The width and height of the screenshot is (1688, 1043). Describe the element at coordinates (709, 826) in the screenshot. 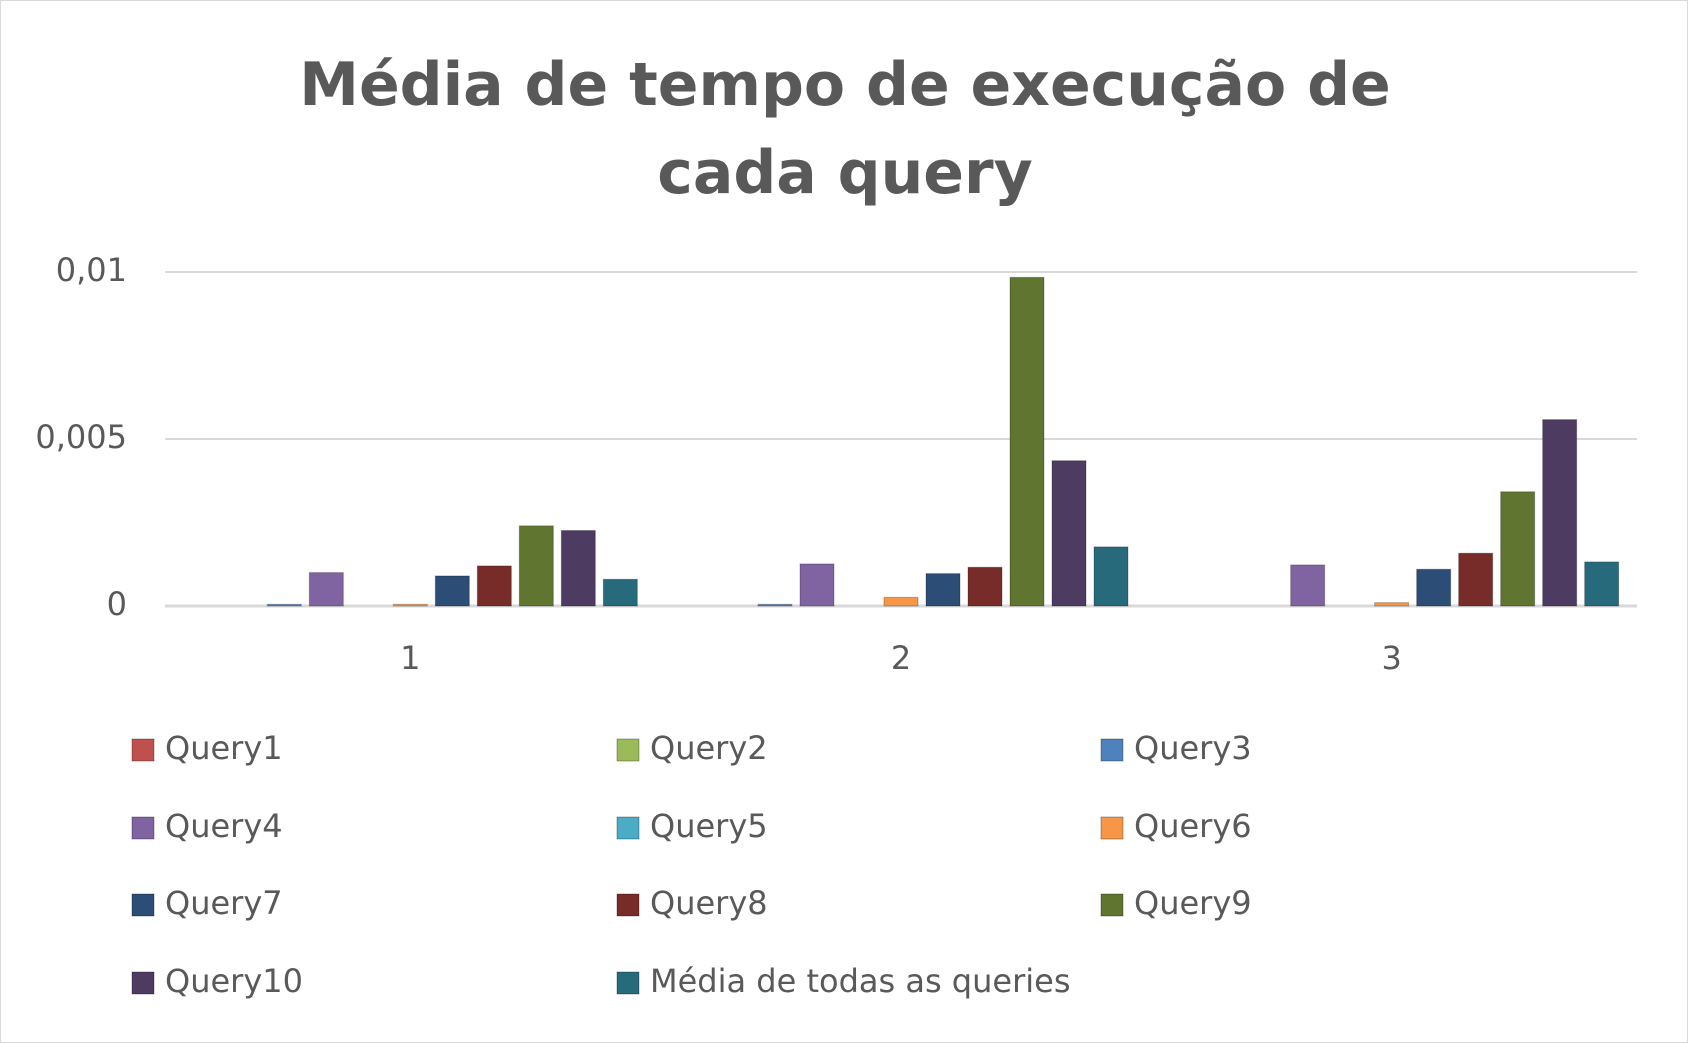

I see `legend-label: Query5` at that location.